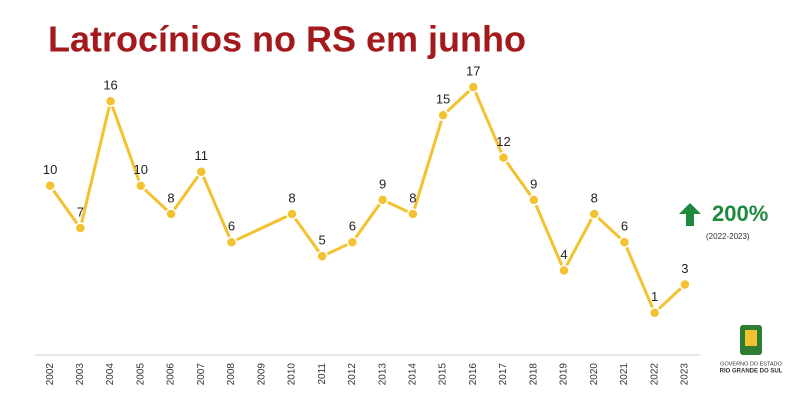 The image size is (800, 406). Describe the element at coordinates (382, 374) in the screenshot. I see `x-tick-label: 2013` at that location.